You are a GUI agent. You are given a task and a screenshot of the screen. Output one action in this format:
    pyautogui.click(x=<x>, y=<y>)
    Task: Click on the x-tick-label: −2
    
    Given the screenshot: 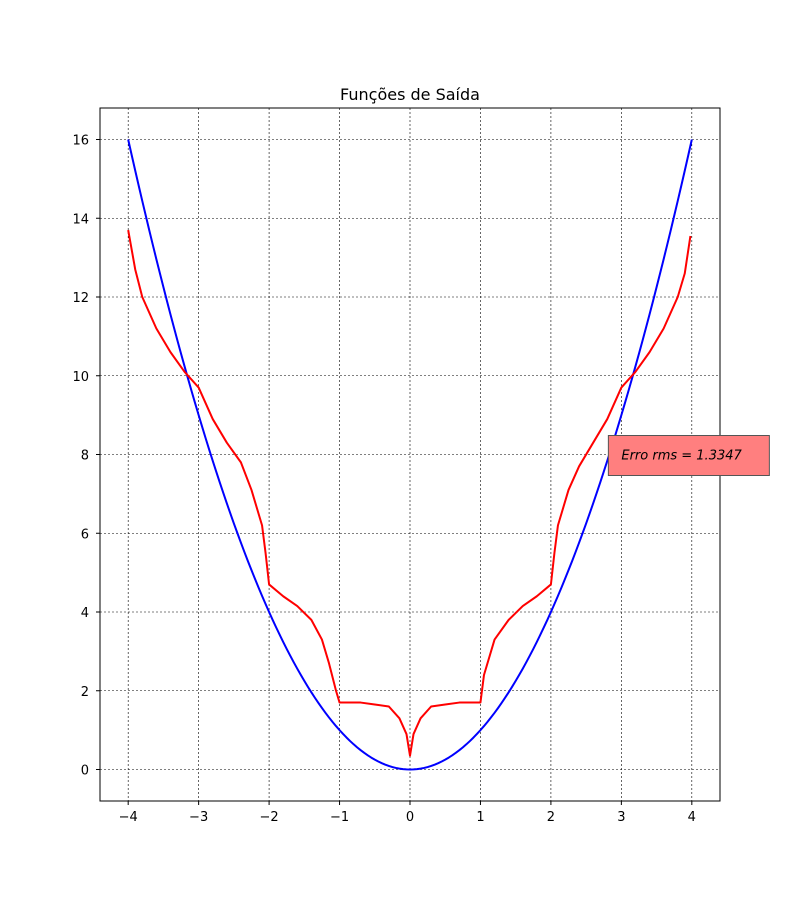 What is the action you would take?
    pyautogui.click(x=269, y=817)
    